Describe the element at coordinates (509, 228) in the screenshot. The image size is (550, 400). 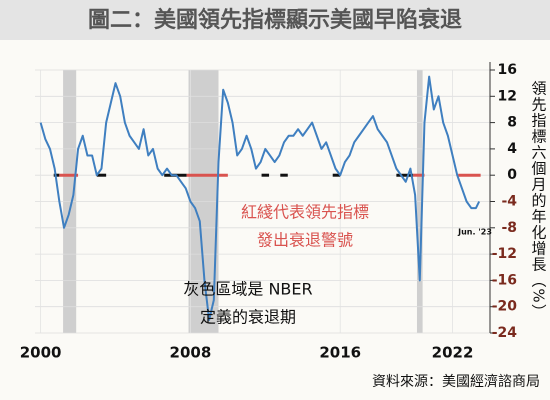
I see `y-tick-label: -8` at that location.